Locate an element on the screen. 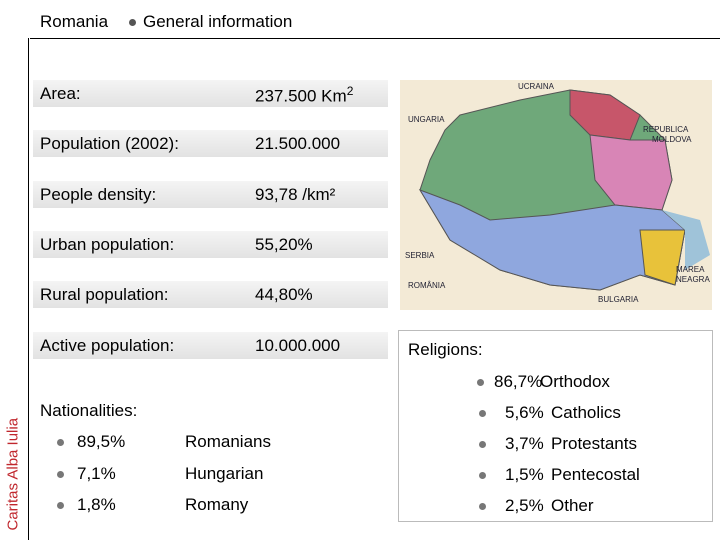 The height and width of the screenshot is (540, 720). map-label: NEAGRA is located at coordinates (693, 279).